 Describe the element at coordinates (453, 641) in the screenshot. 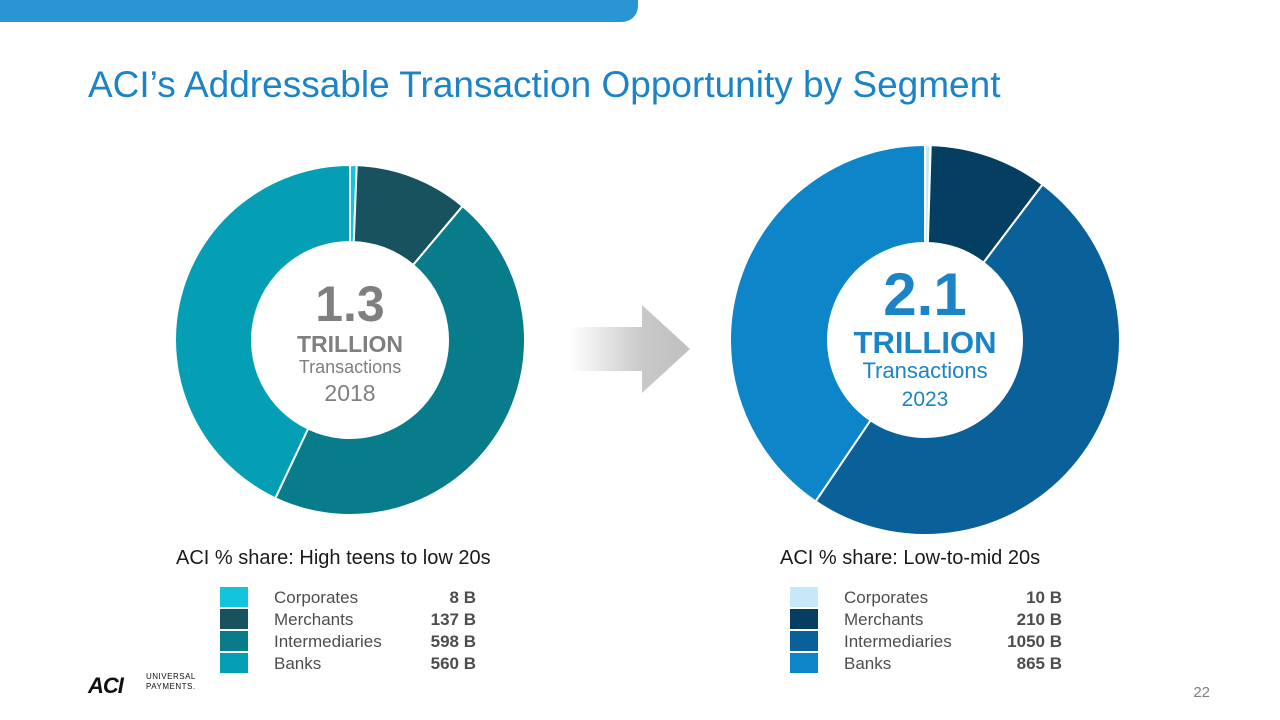

I see `legend-value: 598 B` at that location.